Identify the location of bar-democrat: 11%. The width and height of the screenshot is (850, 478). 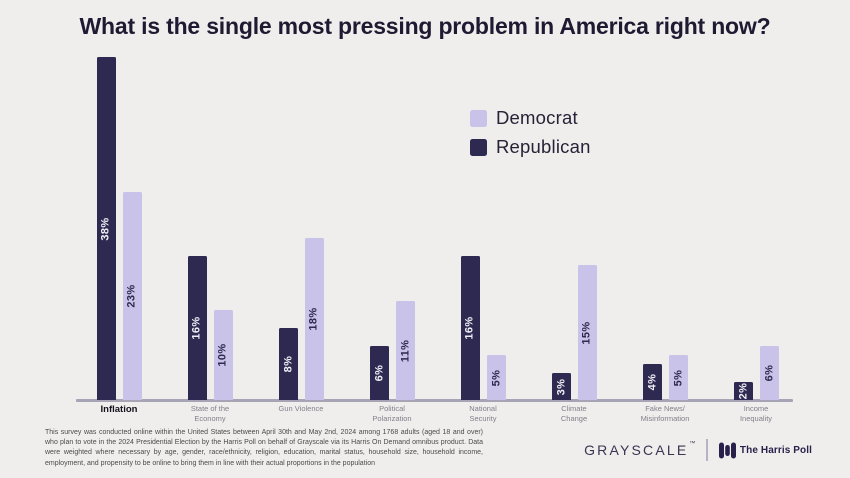
(405, 350).